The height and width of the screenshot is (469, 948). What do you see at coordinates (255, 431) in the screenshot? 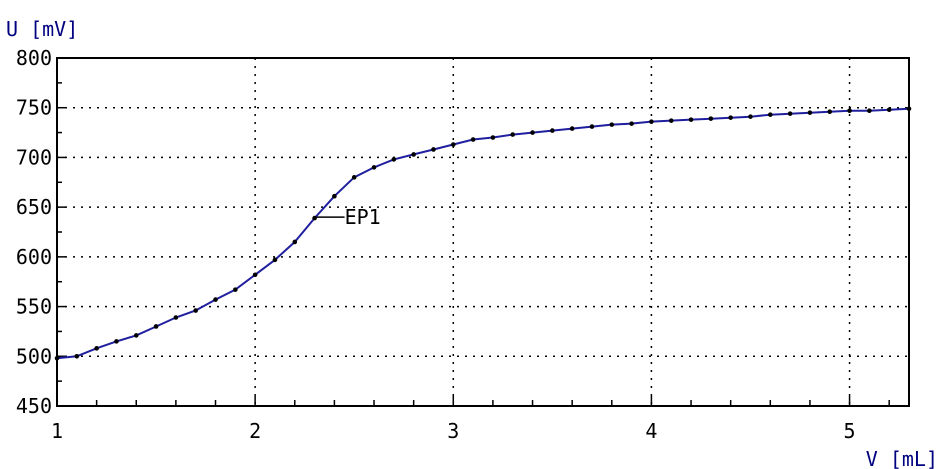
I see `x-tick-label: 2` at bounding box center [255, 431].